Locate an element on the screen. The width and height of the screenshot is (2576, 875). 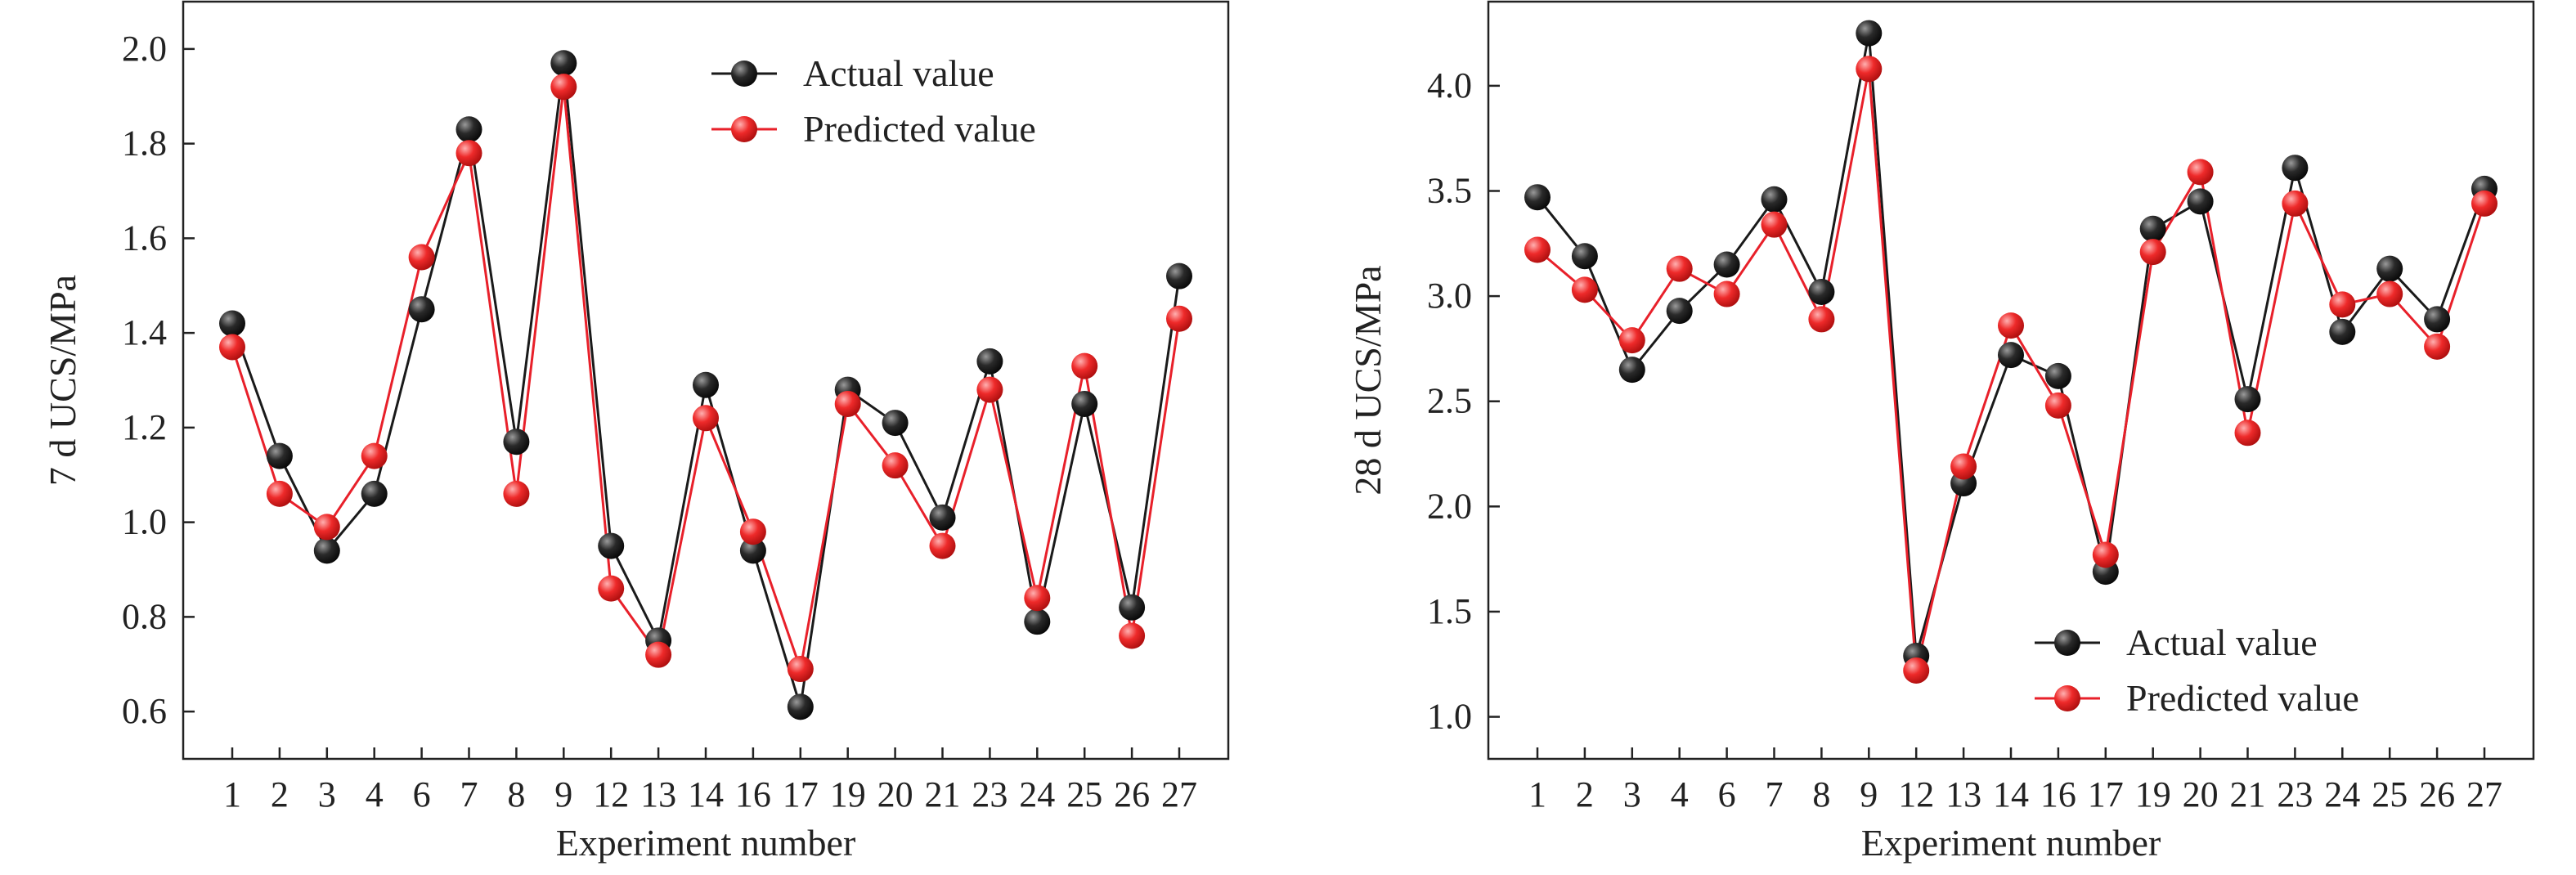
x-tick-label: 7 is located at coordinates (469, 794).